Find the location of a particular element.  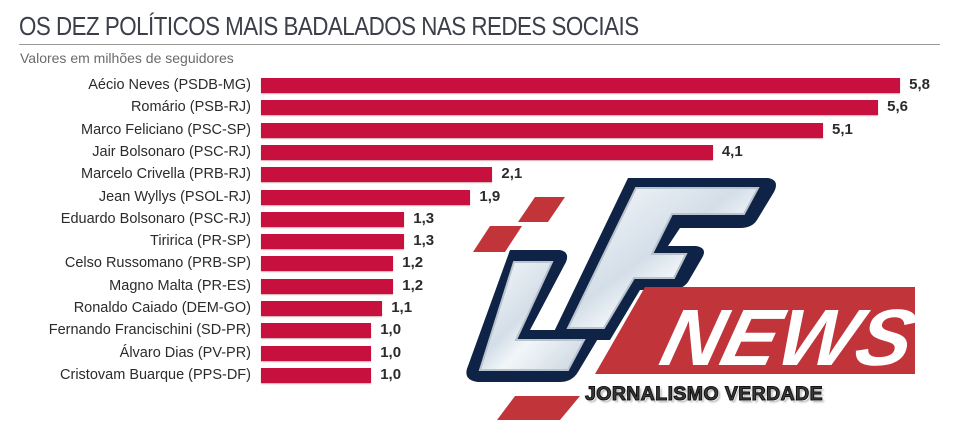

bar-category-label: Magno Malta (PR-ES) is located at coordinates (180, 285).